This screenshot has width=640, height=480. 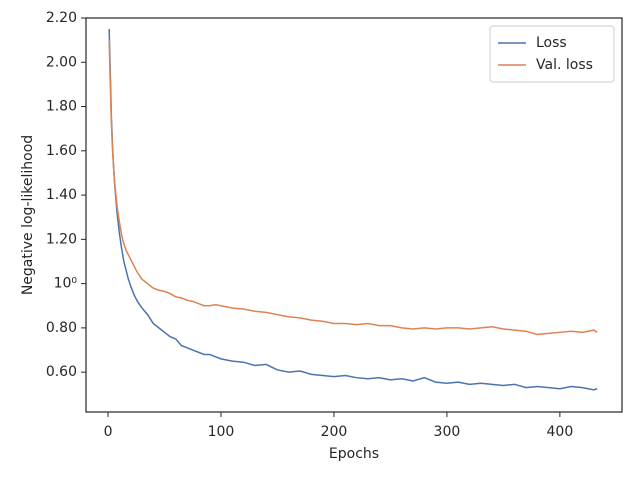 I want to click on legend: Loss Val. loss, so click(x=552, y=54).